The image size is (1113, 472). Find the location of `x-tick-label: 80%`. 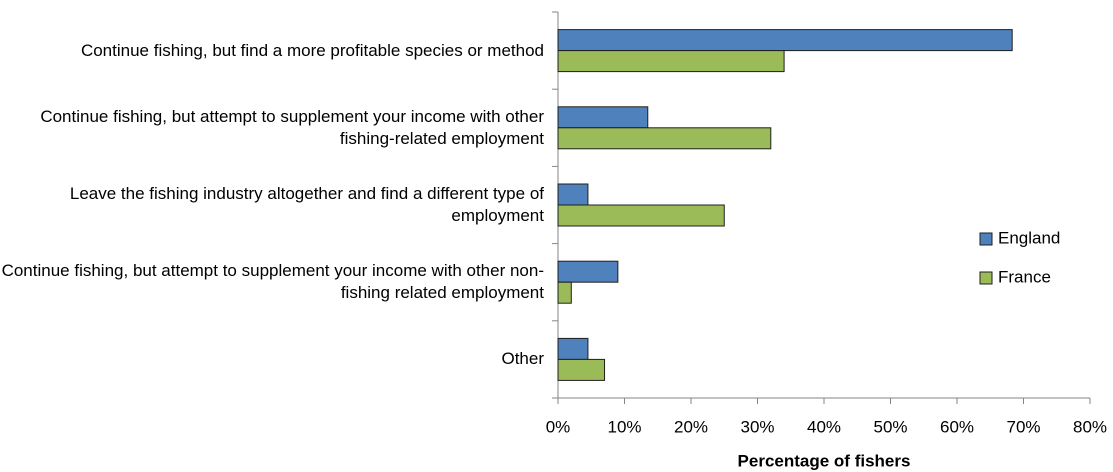

x-tick-label: 80% is located at coordinates (1090, 426).